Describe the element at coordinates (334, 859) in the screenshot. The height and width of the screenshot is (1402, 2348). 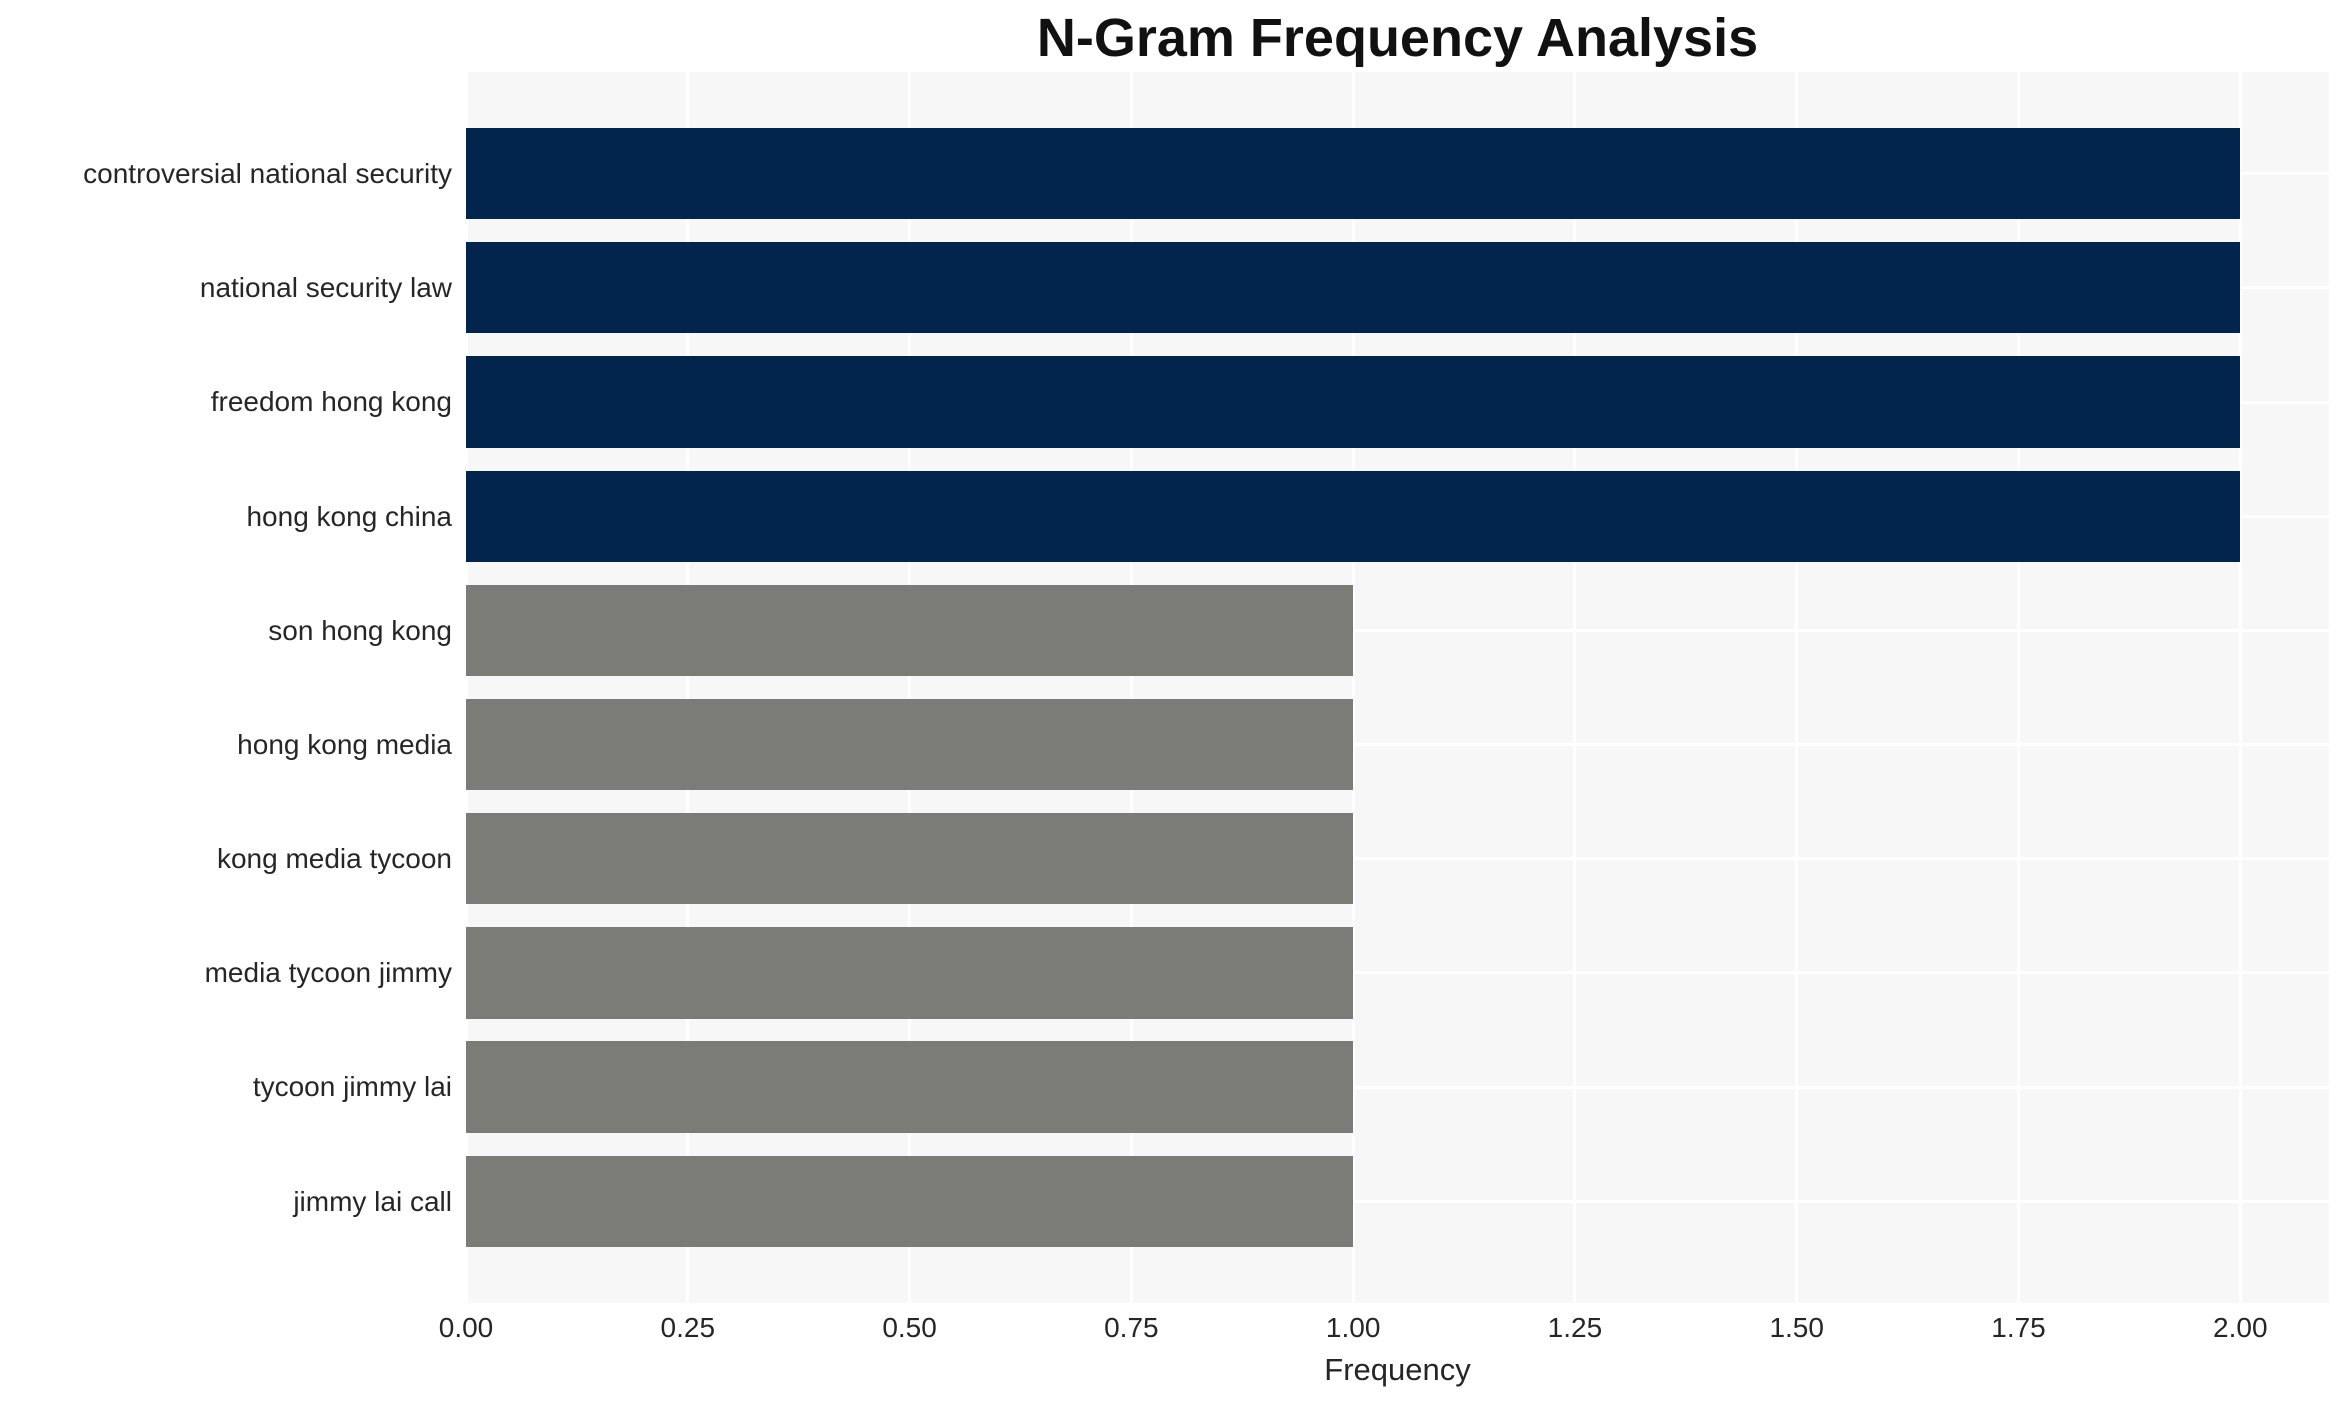
I see `y-axis-label: kong media tycoon` at that location.